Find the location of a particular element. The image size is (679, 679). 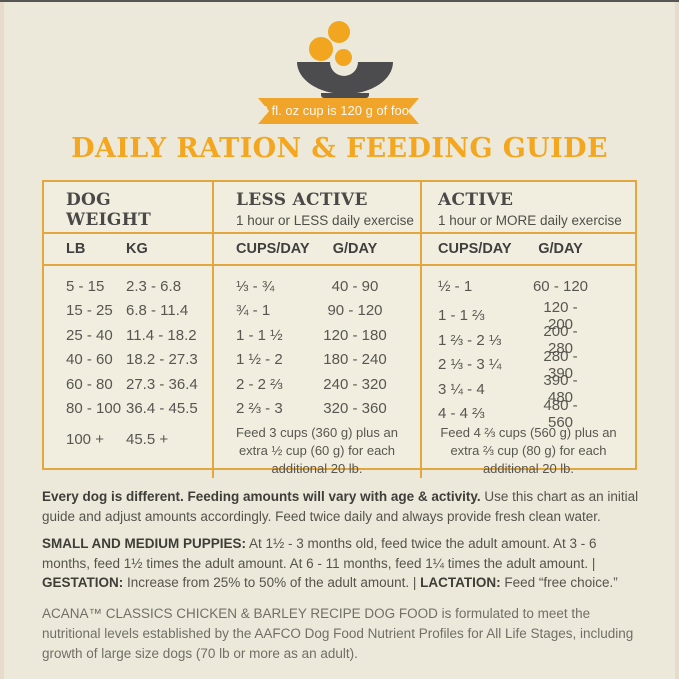

section-title: ACTIVE is located at coordinates (476, 200).